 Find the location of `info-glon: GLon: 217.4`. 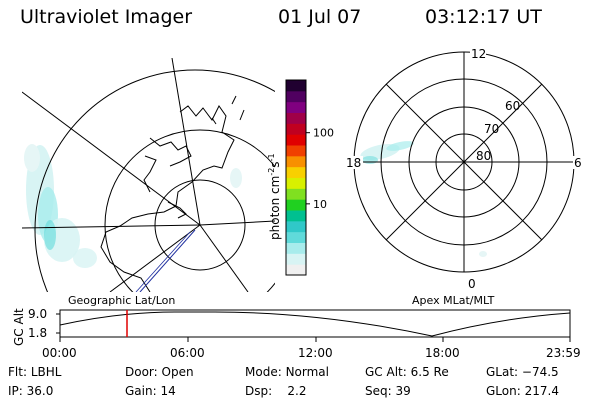

info-glon: GLon: 217.4 is located at coordinates (522, 391).